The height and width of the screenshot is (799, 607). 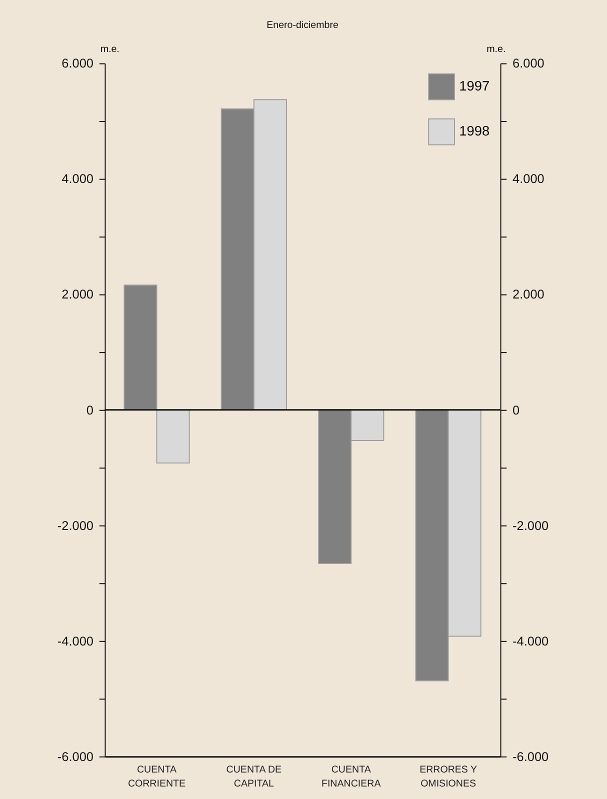 I want to click on legend-label: 1997, so click(x=474, y=86).